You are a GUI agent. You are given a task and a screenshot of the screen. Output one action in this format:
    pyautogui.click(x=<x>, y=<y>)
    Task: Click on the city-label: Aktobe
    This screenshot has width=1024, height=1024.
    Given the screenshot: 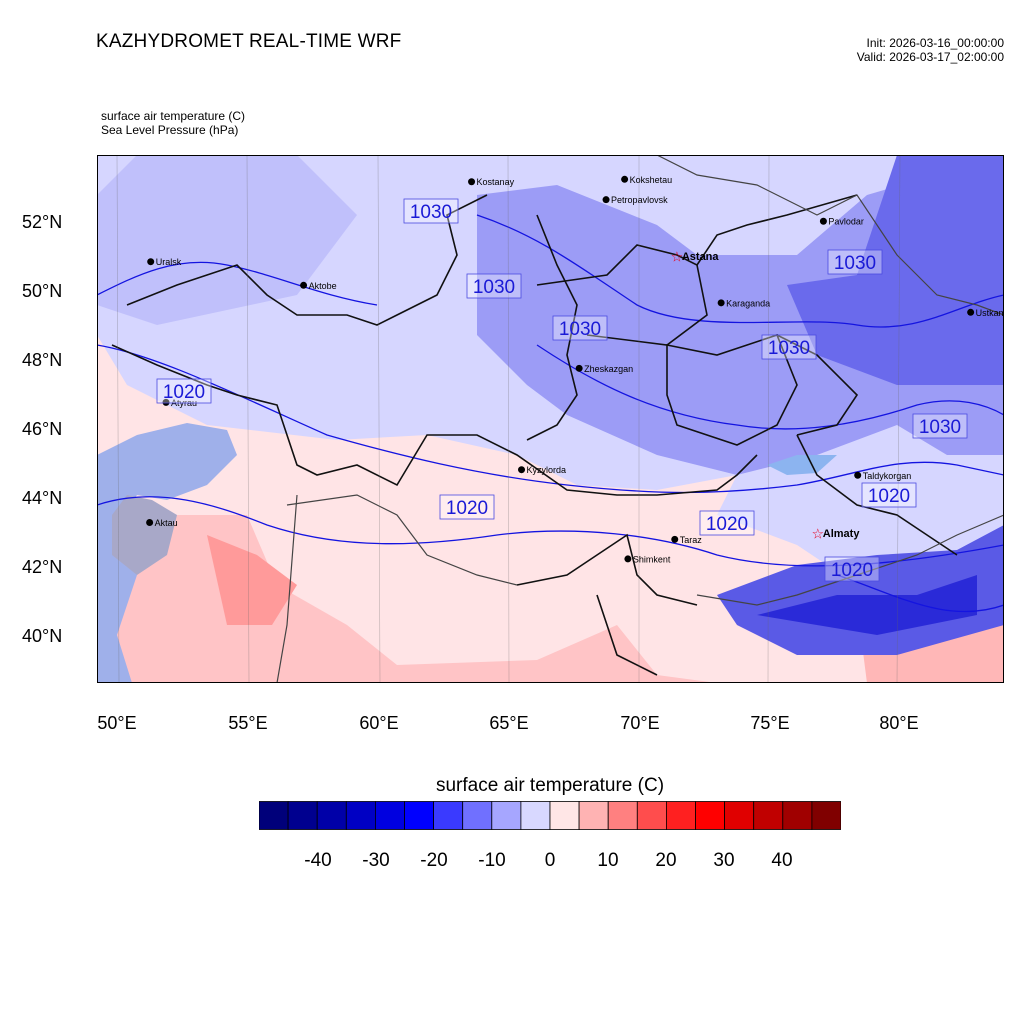 What is the action you would take?
    pyautogui.click(x=323, y=286)
    